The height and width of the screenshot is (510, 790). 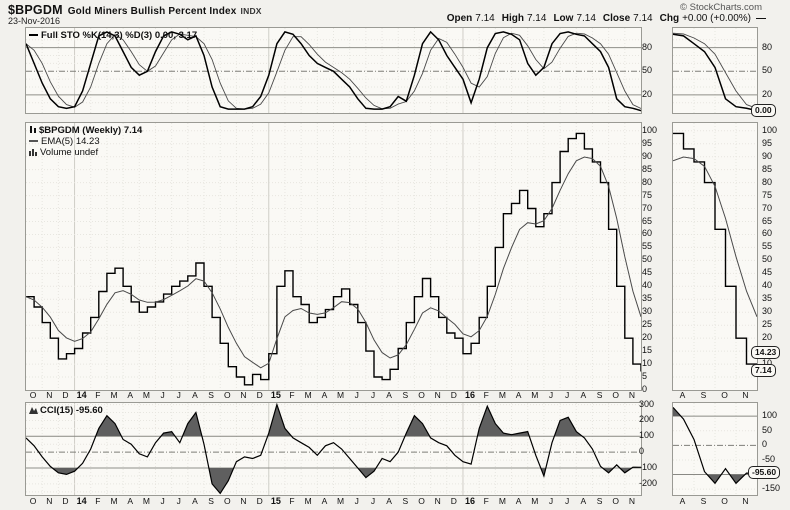 I want to click on price-ytick-label: 45, so click(x=647, y=272).